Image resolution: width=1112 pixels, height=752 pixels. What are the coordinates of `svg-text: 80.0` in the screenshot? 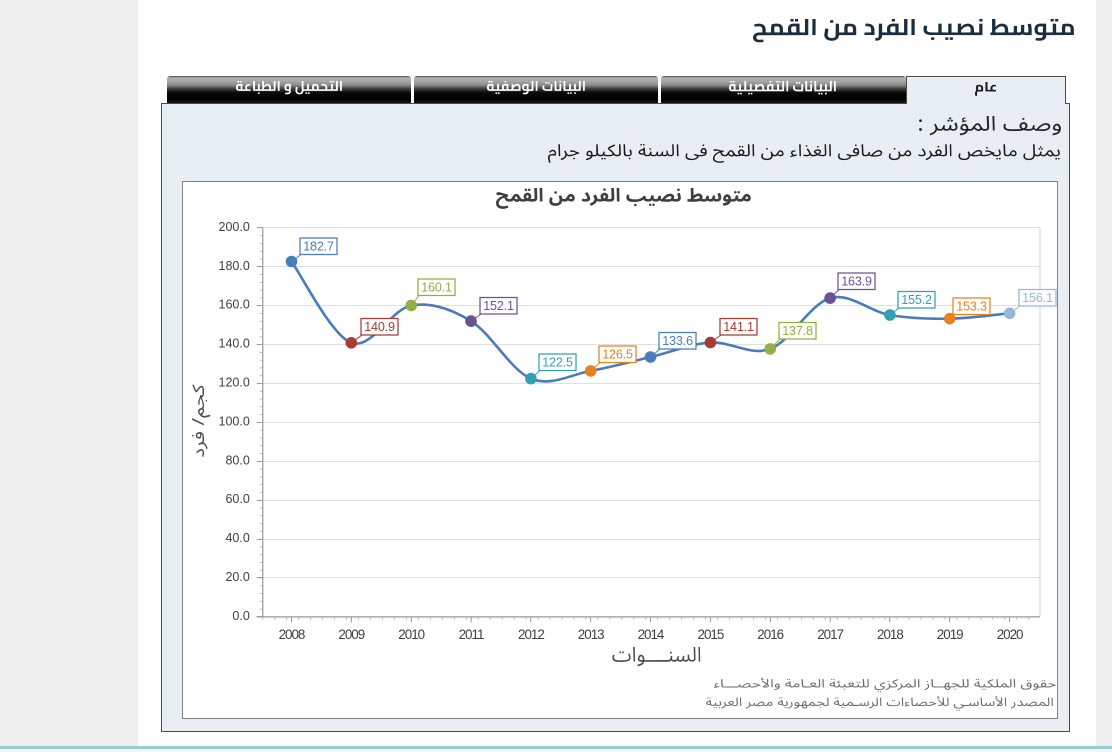 It's located at (237, 460).